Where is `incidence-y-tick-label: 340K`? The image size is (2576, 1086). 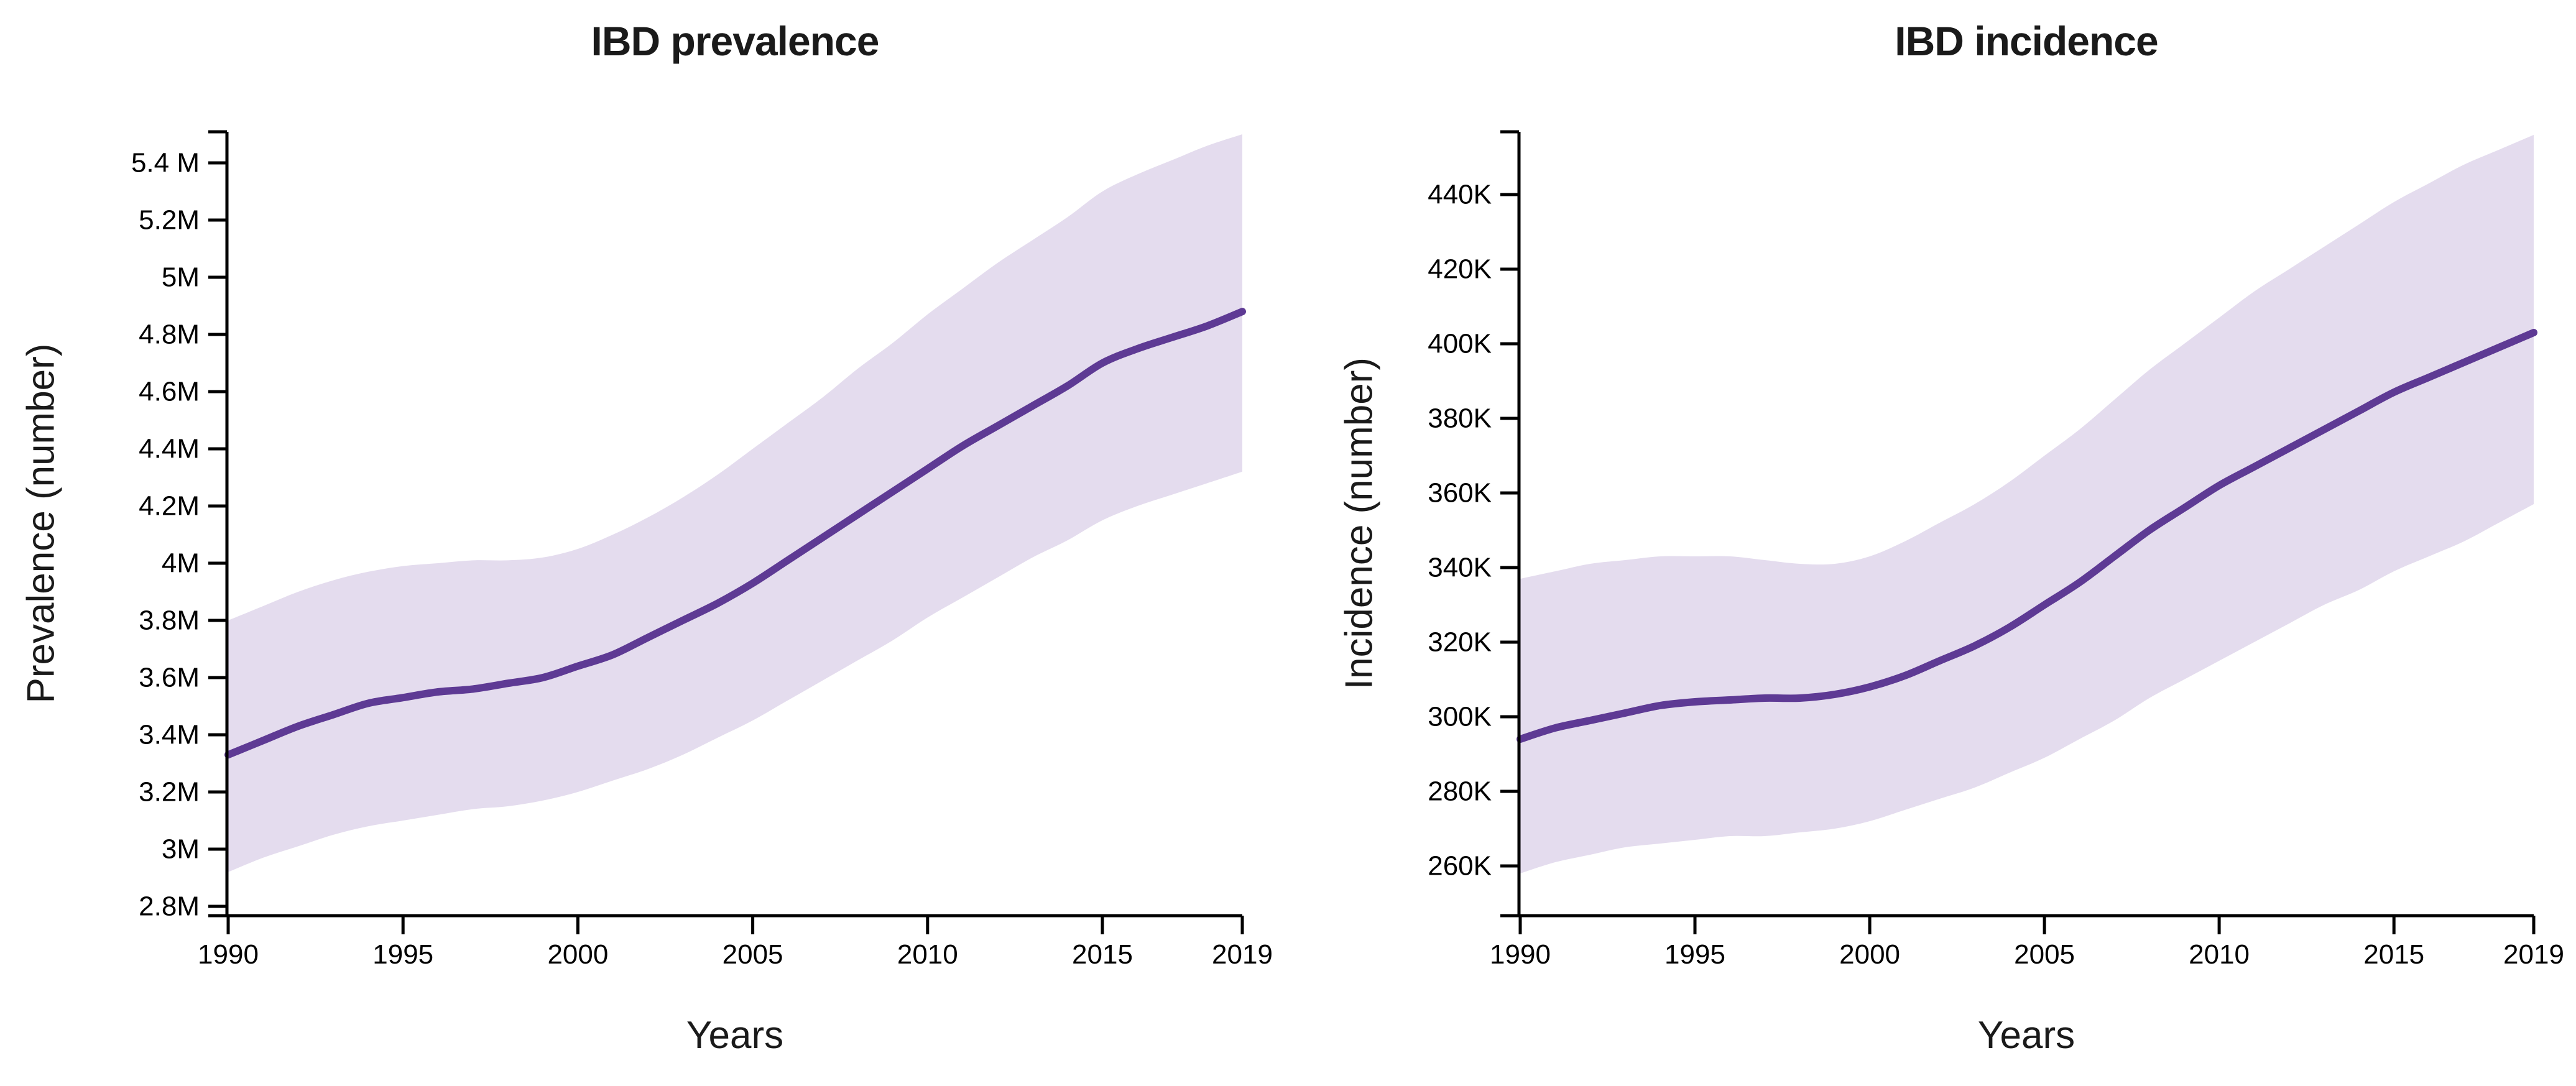 incidence-y-tick-label: 340K is located at coordinates (1460, 568).